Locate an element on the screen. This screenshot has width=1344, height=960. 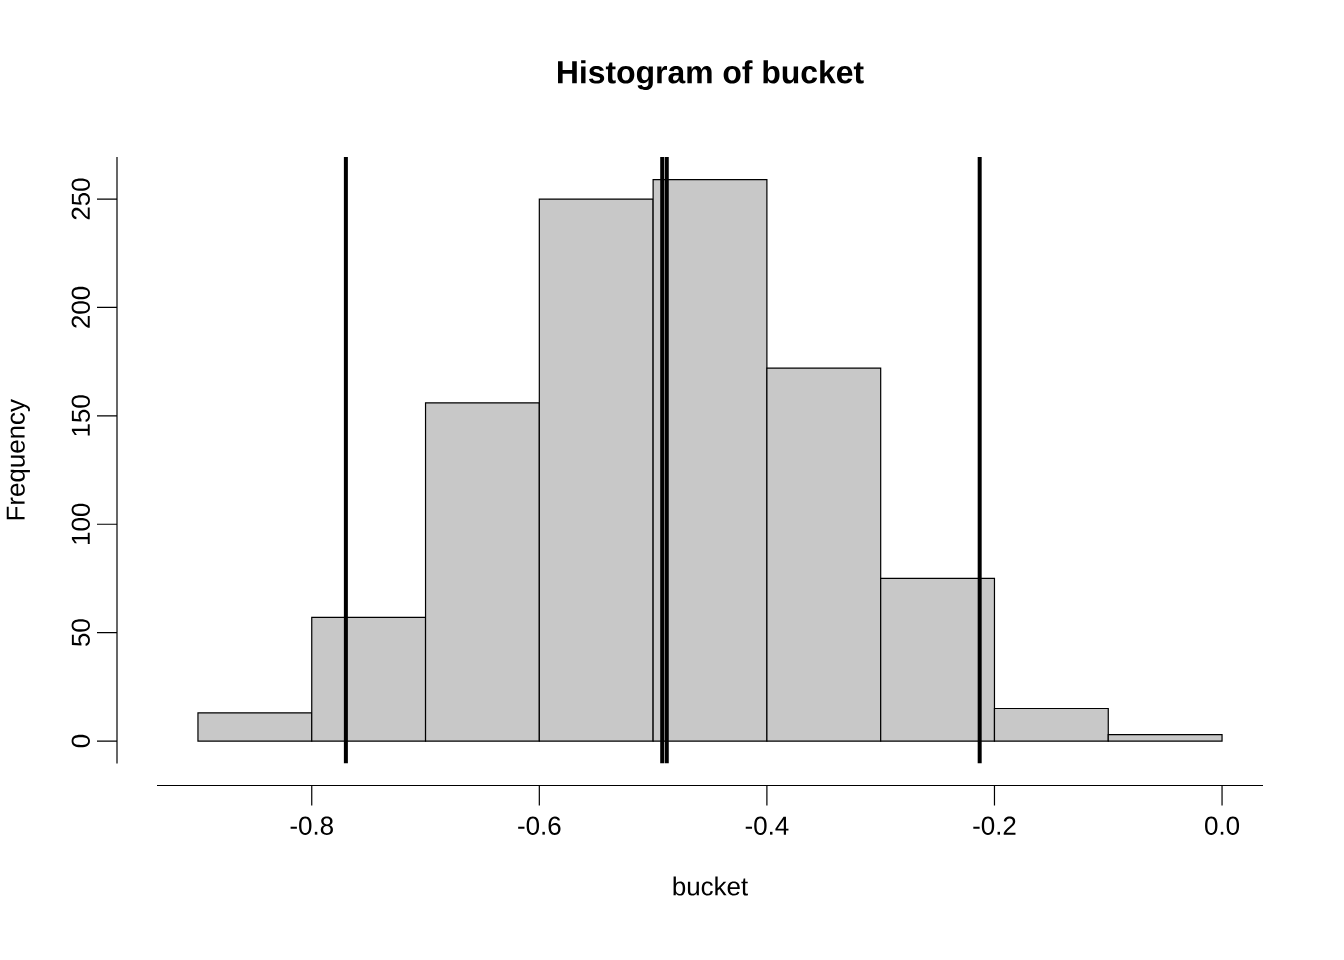
y-tick-label: 250 is located at coordinates (80, 199).